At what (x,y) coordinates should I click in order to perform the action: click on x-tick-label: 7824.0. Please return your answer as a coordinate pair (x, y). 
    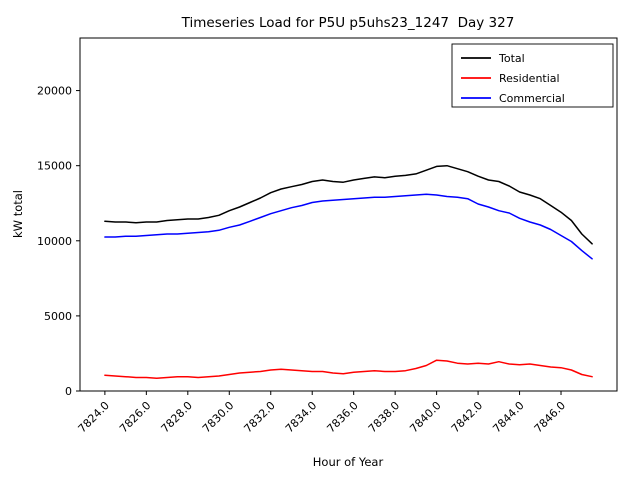
    Looking at the image, I should click on (94, 417).